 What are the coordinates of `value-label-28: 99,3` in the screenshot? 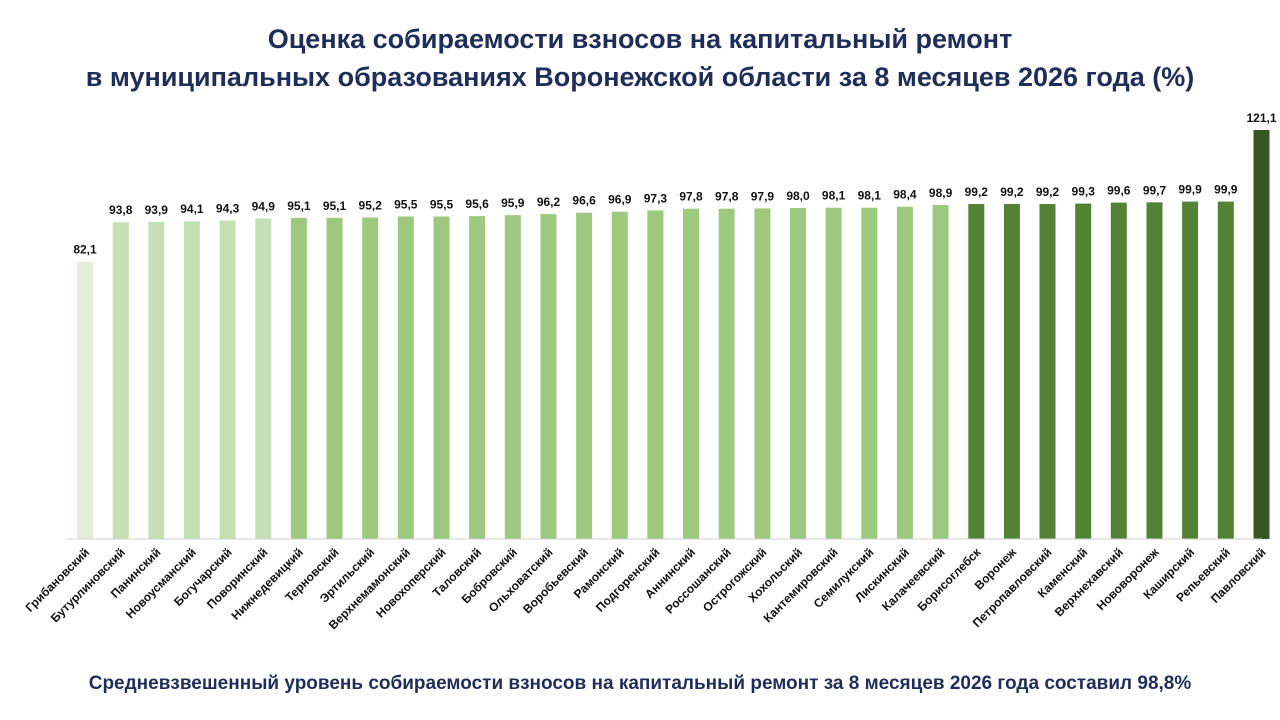 It's located at (1084, 192).